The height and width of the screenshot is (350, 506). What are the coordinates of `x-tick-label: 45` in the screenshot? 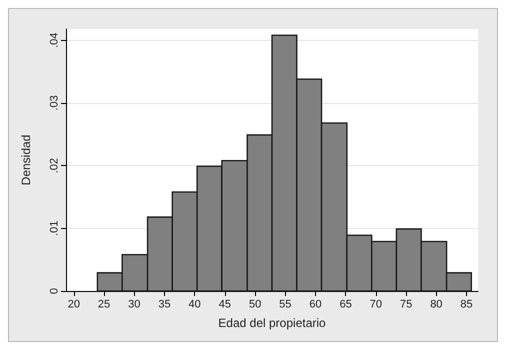 It's located at (225, 304).